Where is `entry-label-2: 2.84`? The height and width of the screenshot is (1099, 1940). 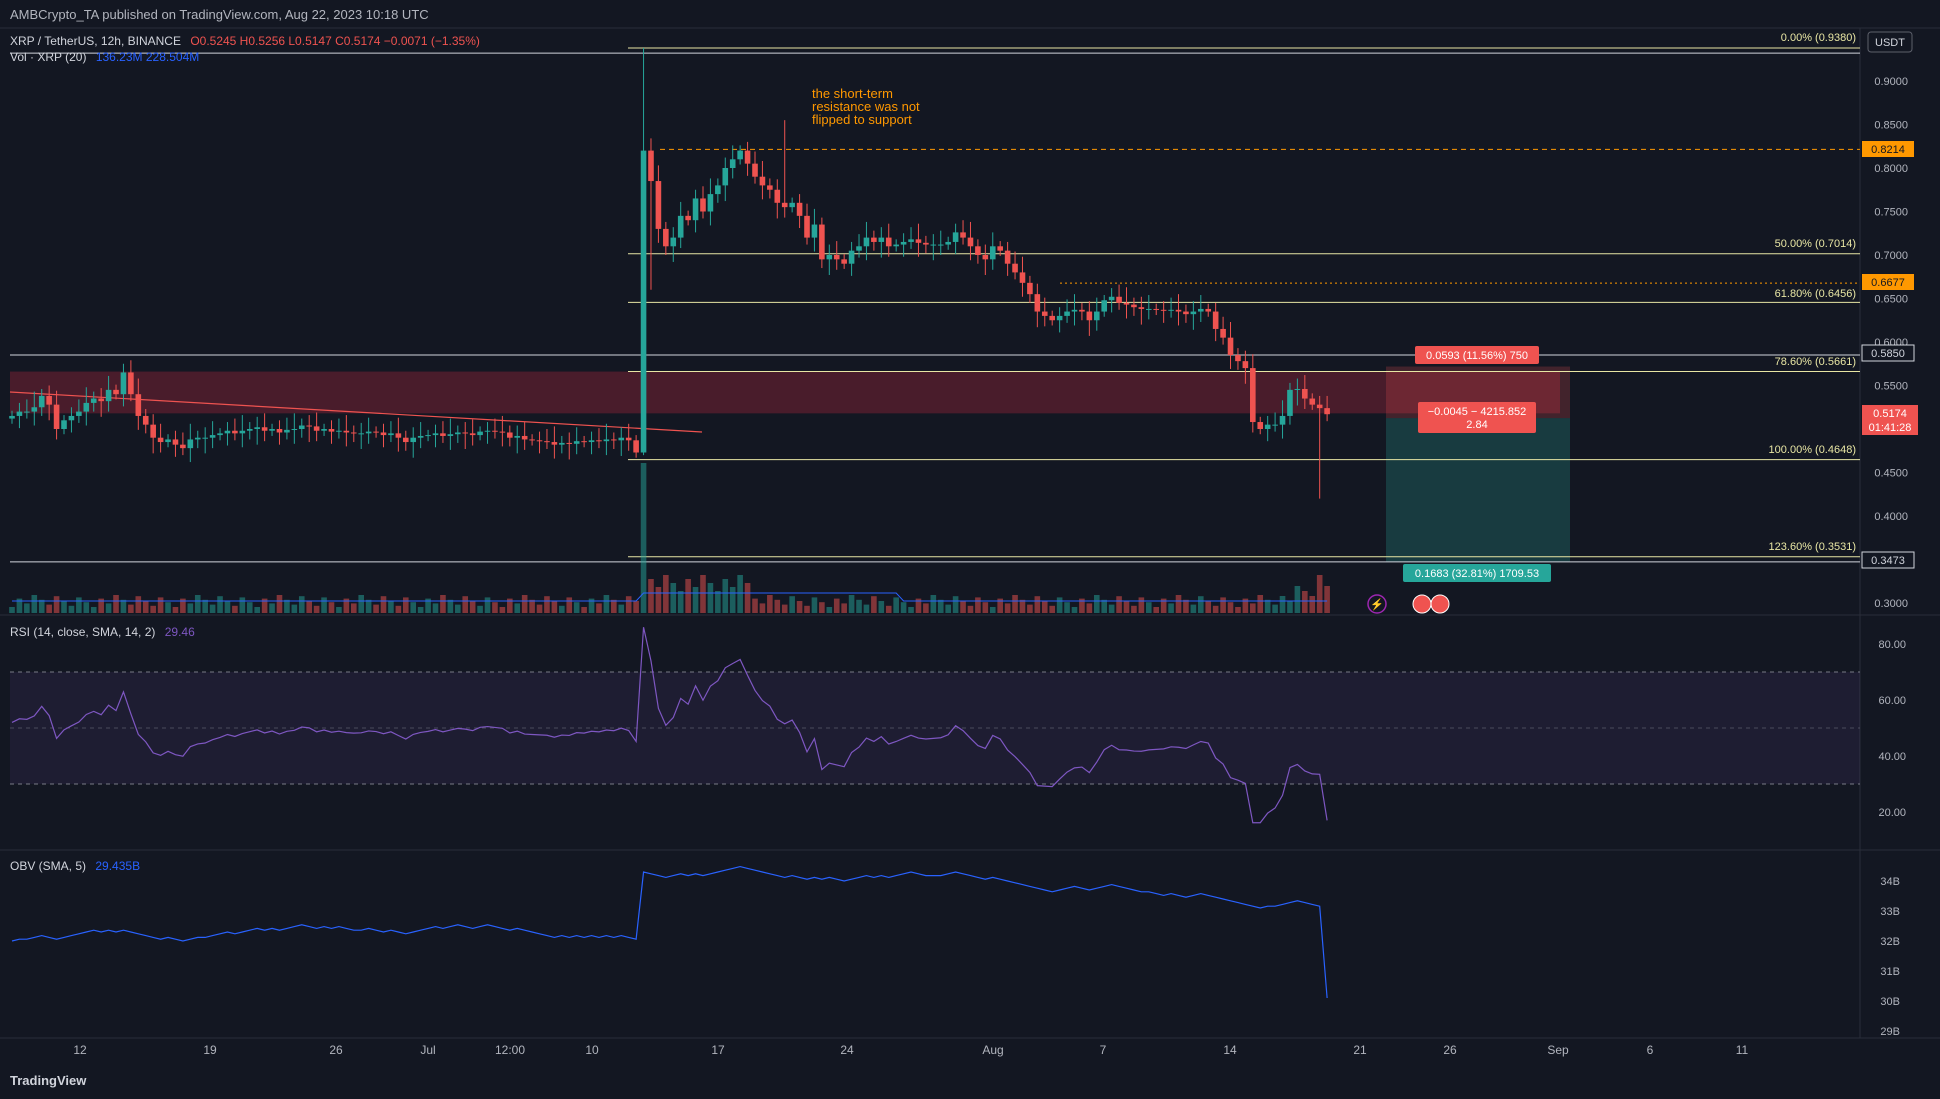 entry-label-2: 2.84 is located at coordinates (1476, 425).